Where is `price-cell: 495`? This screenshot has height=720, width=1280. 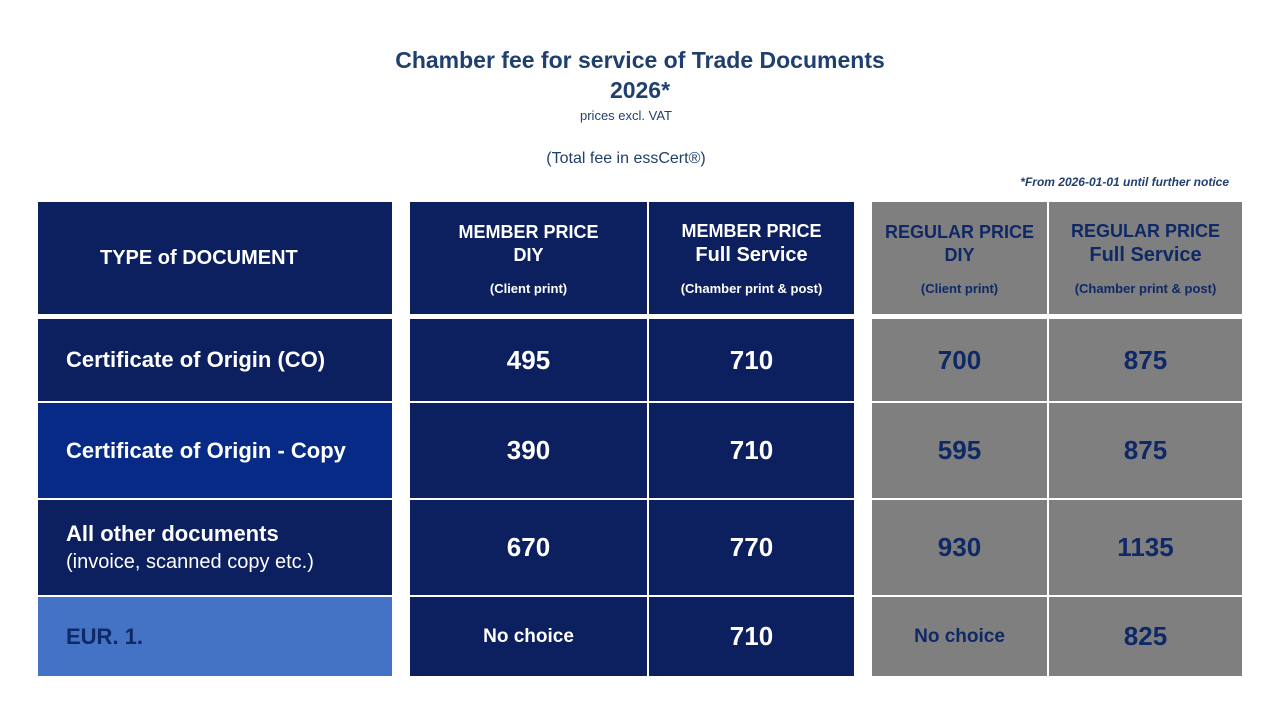
price-cell: 495 is located at coordinates (528, 360).